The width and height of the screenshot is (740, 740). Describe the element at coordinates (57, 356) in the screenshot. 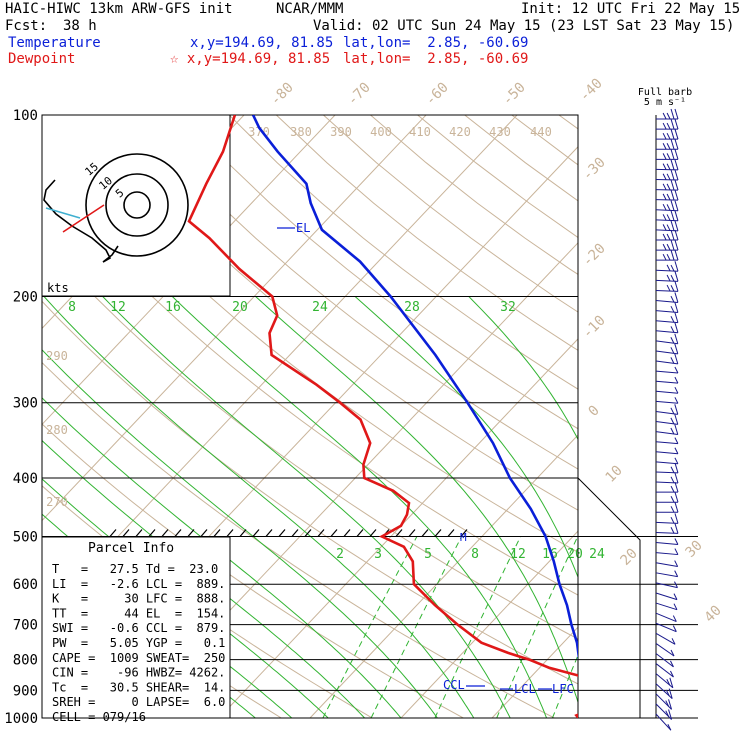

I see `theta-label: 290` at that location.